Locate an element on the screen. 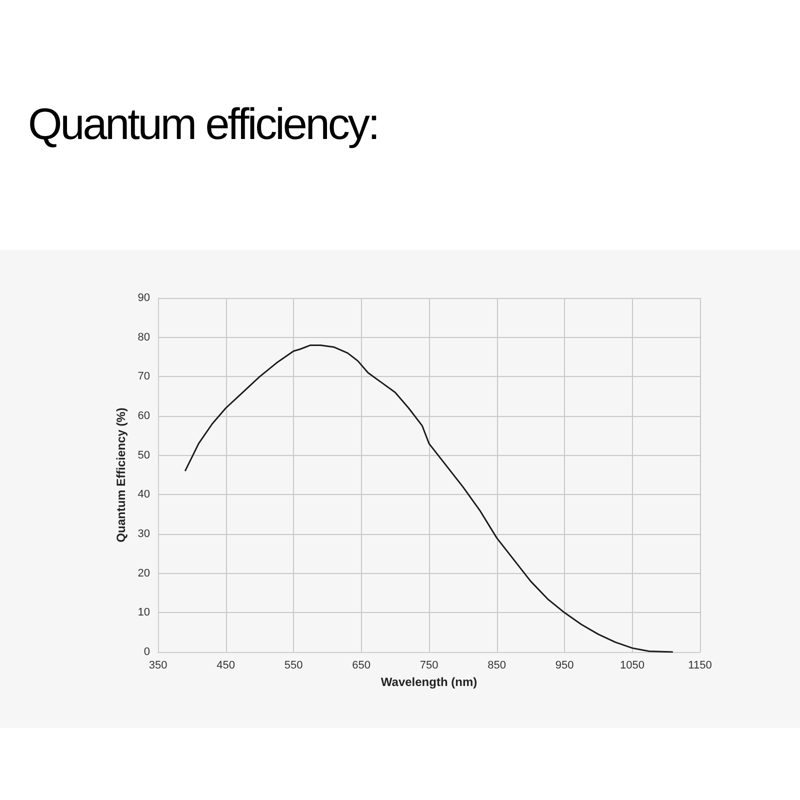 This screenshot has height=800, width=800. y-tick-label: 90 is located at coordinates (144, 298).